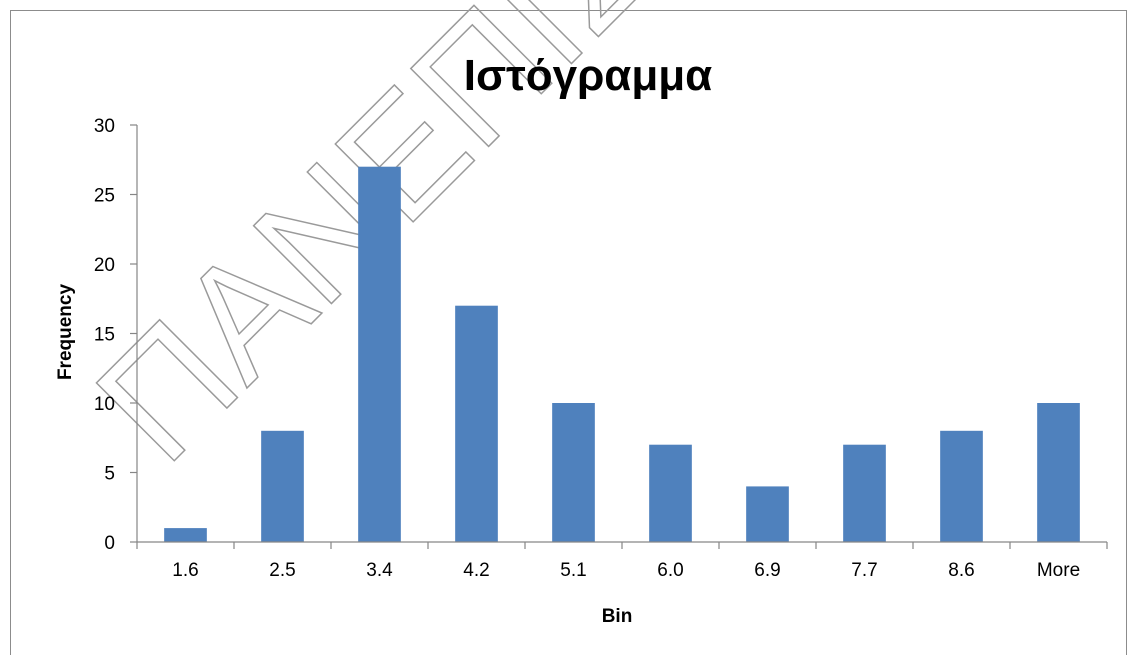  What do you see at coordinates (767, 570) in the screenshot?
I see `x-tick-label: 6.9` at bounding box center [767, 570].